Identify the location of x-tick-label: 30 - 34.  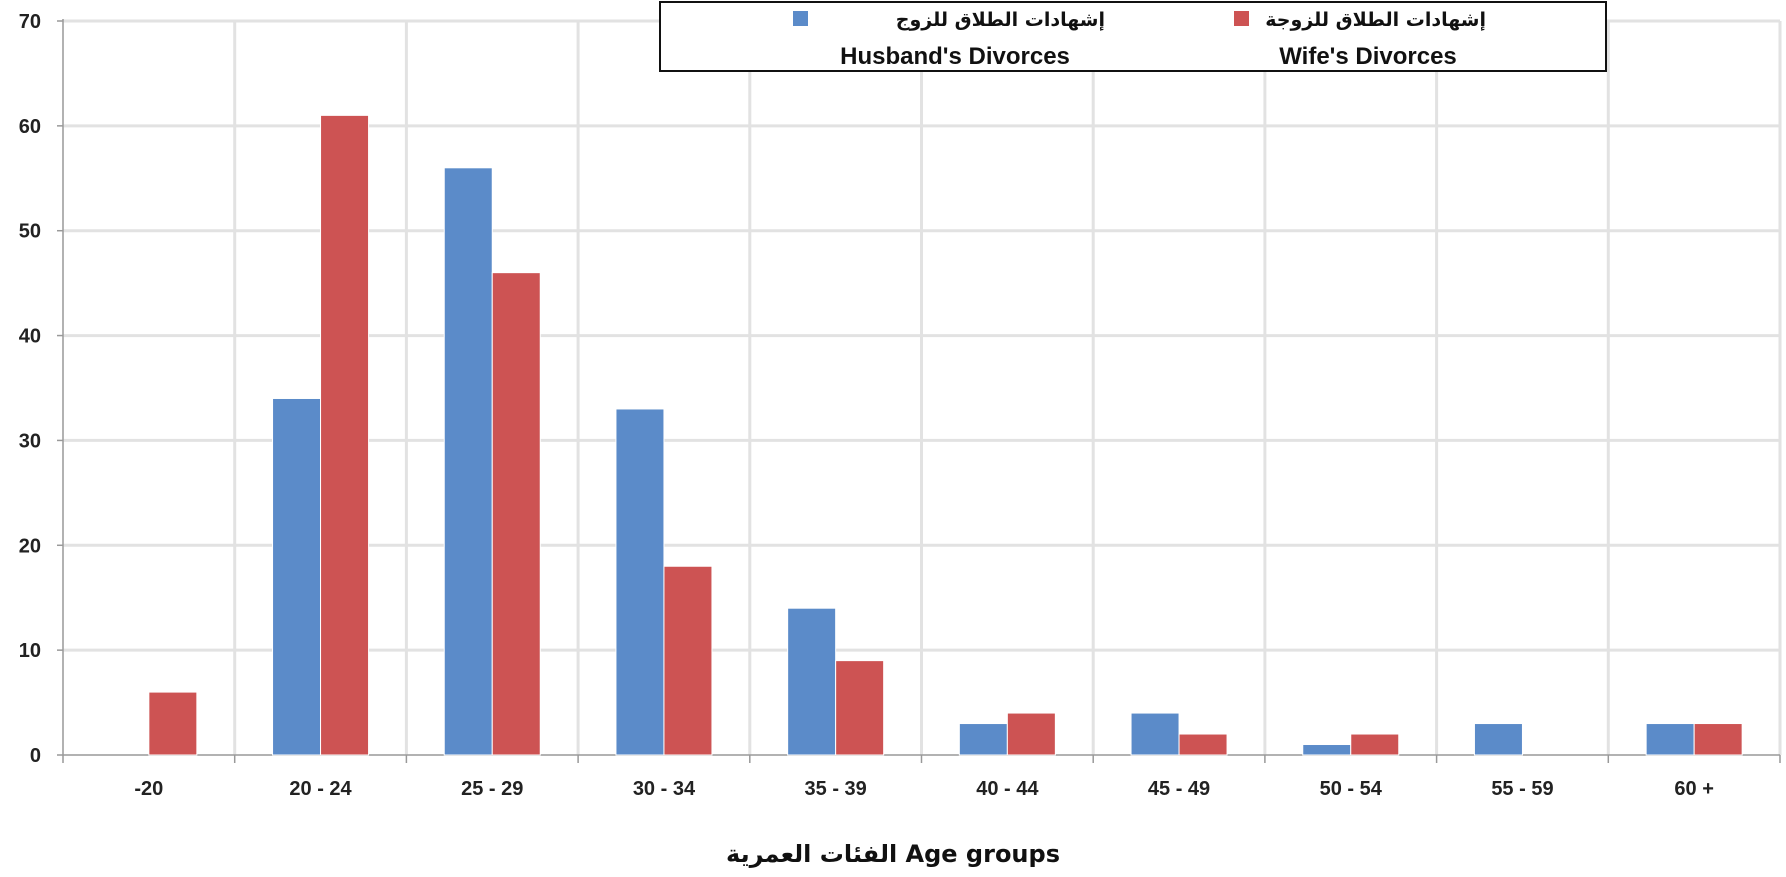
(664, 789).